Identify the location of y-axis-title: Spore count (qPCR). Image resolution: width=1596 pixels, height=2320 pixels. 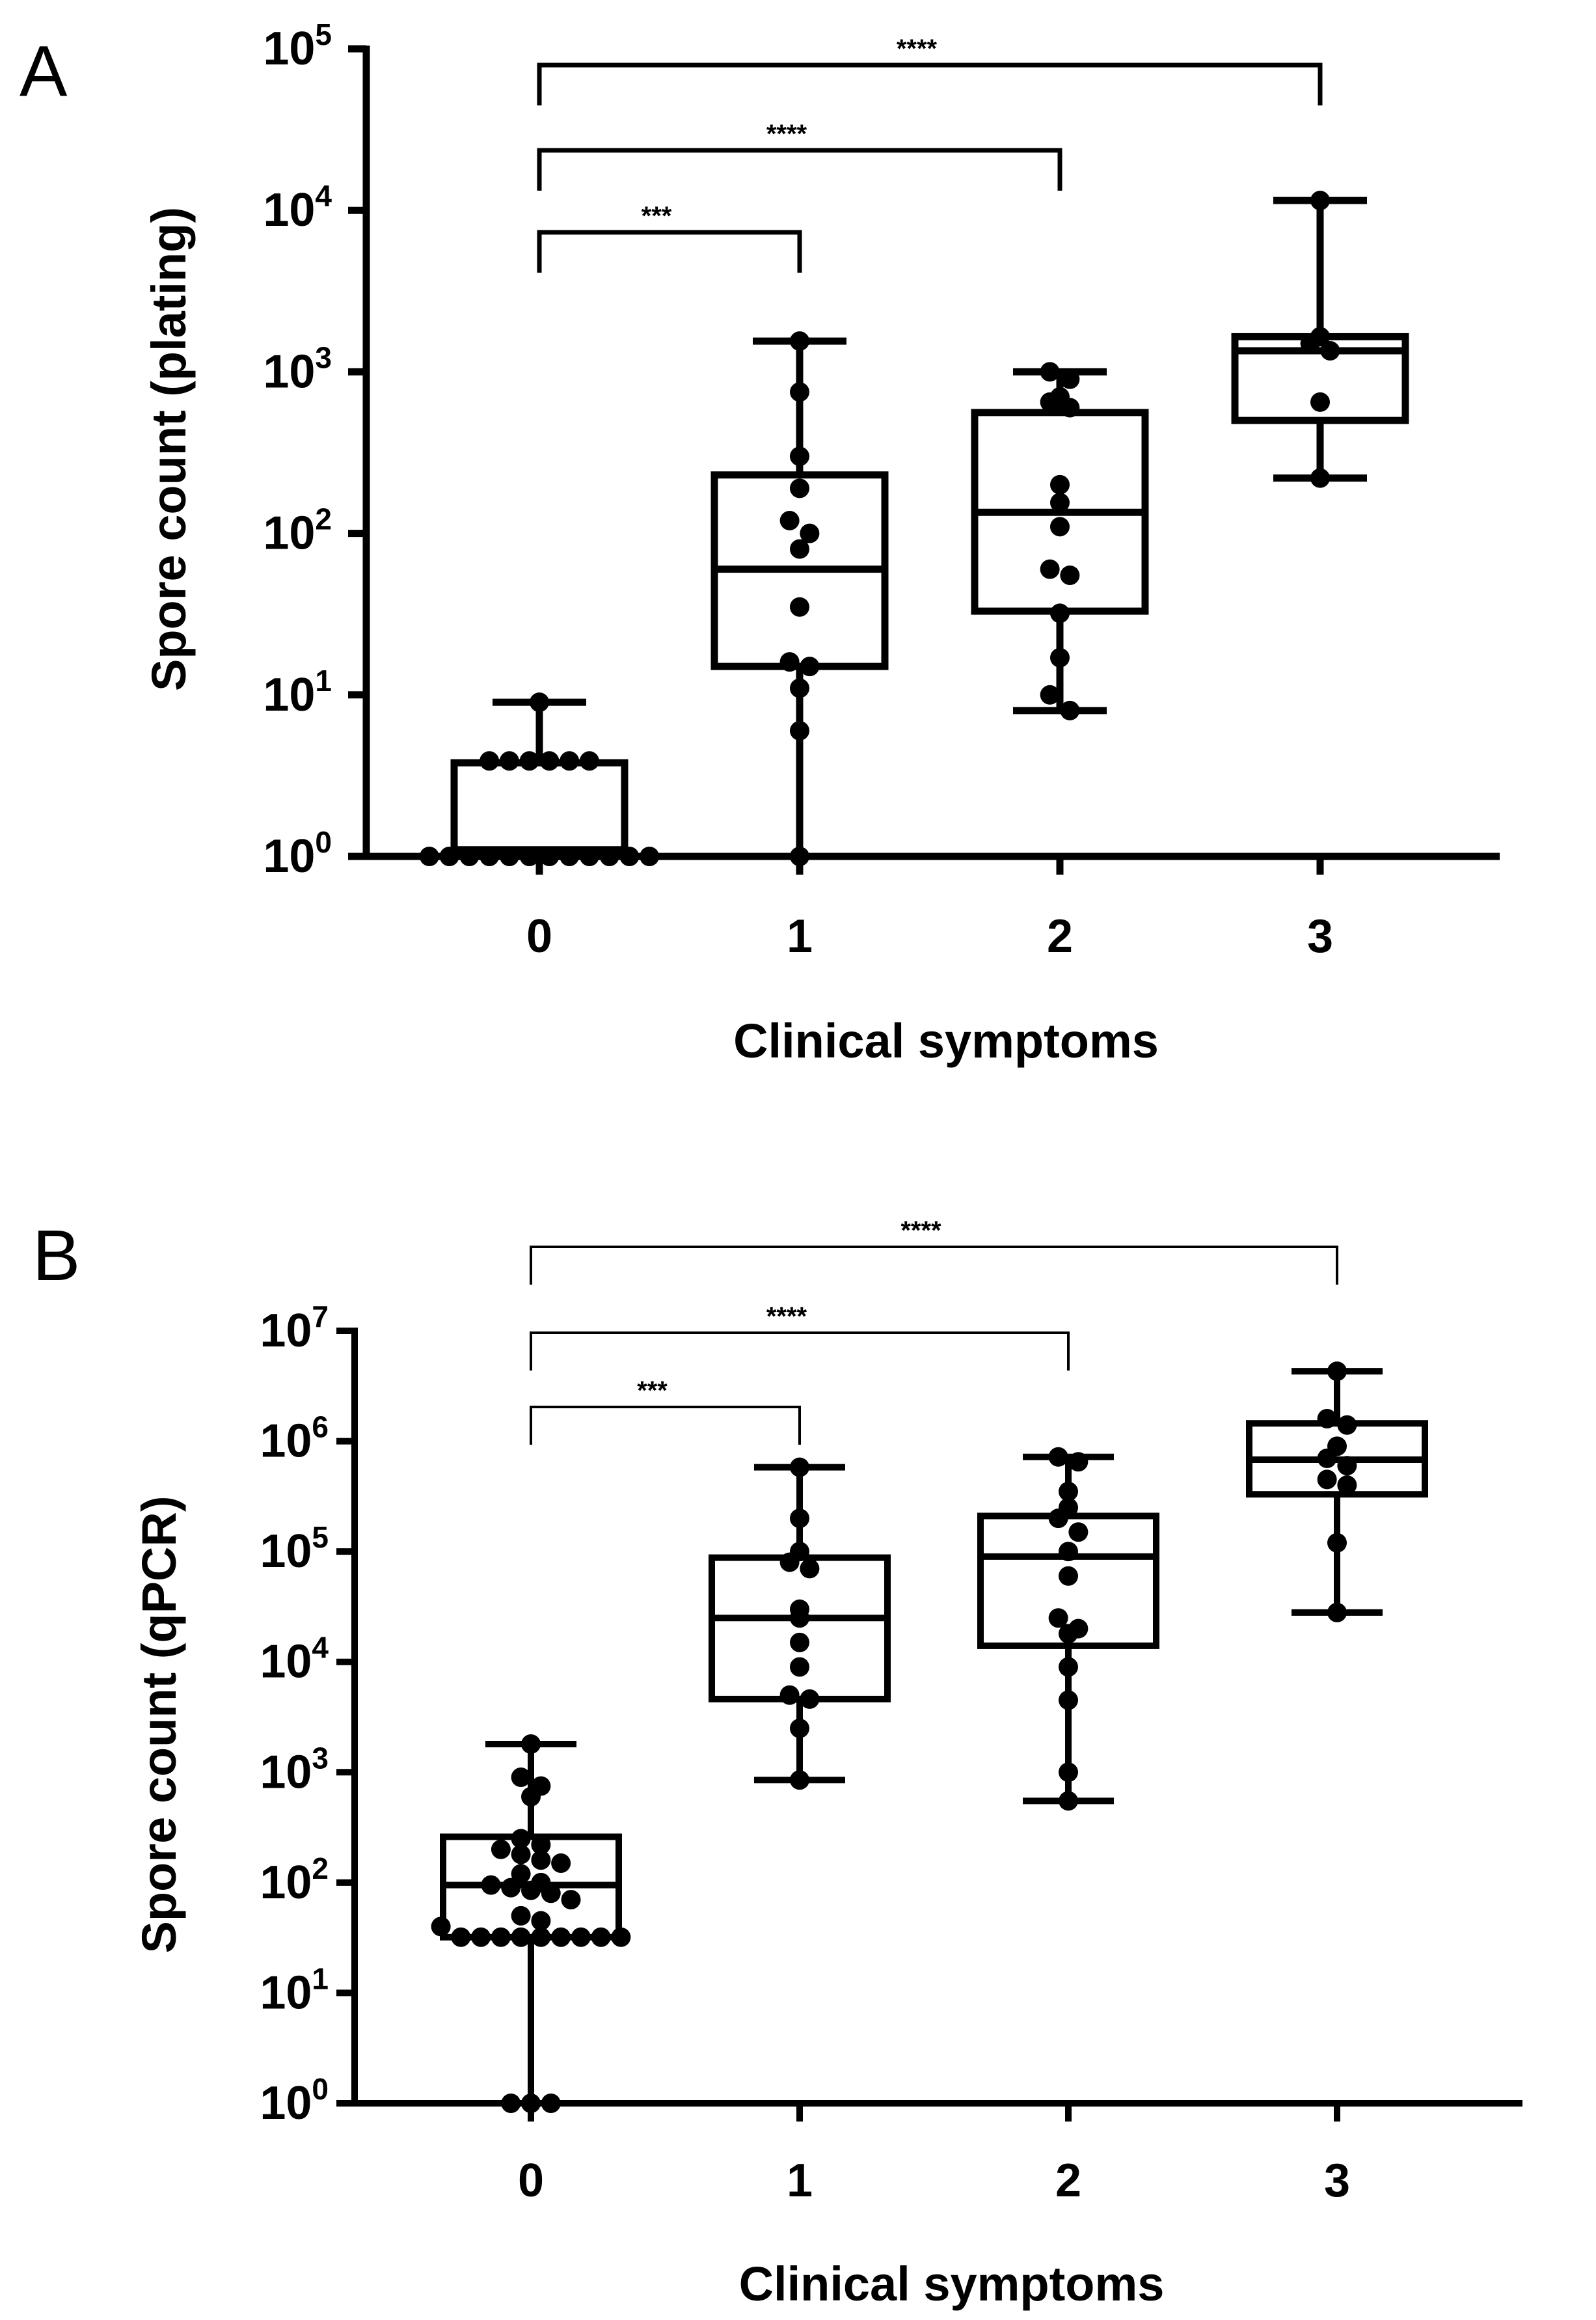
(159, 1725).